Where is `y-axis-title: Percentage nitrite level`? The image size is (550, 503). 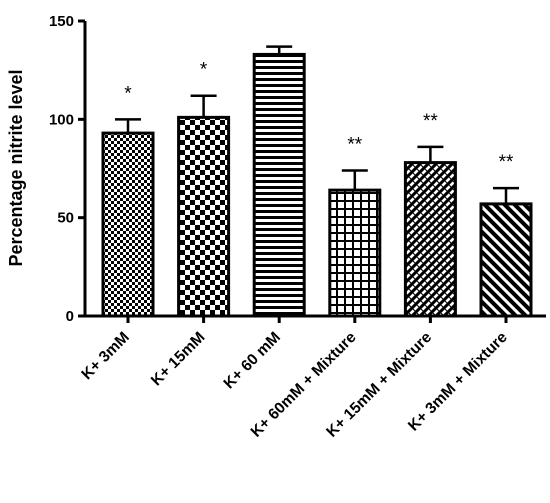 y-axis-title: Percentage nitrite level is located at coordinates (16, 167).